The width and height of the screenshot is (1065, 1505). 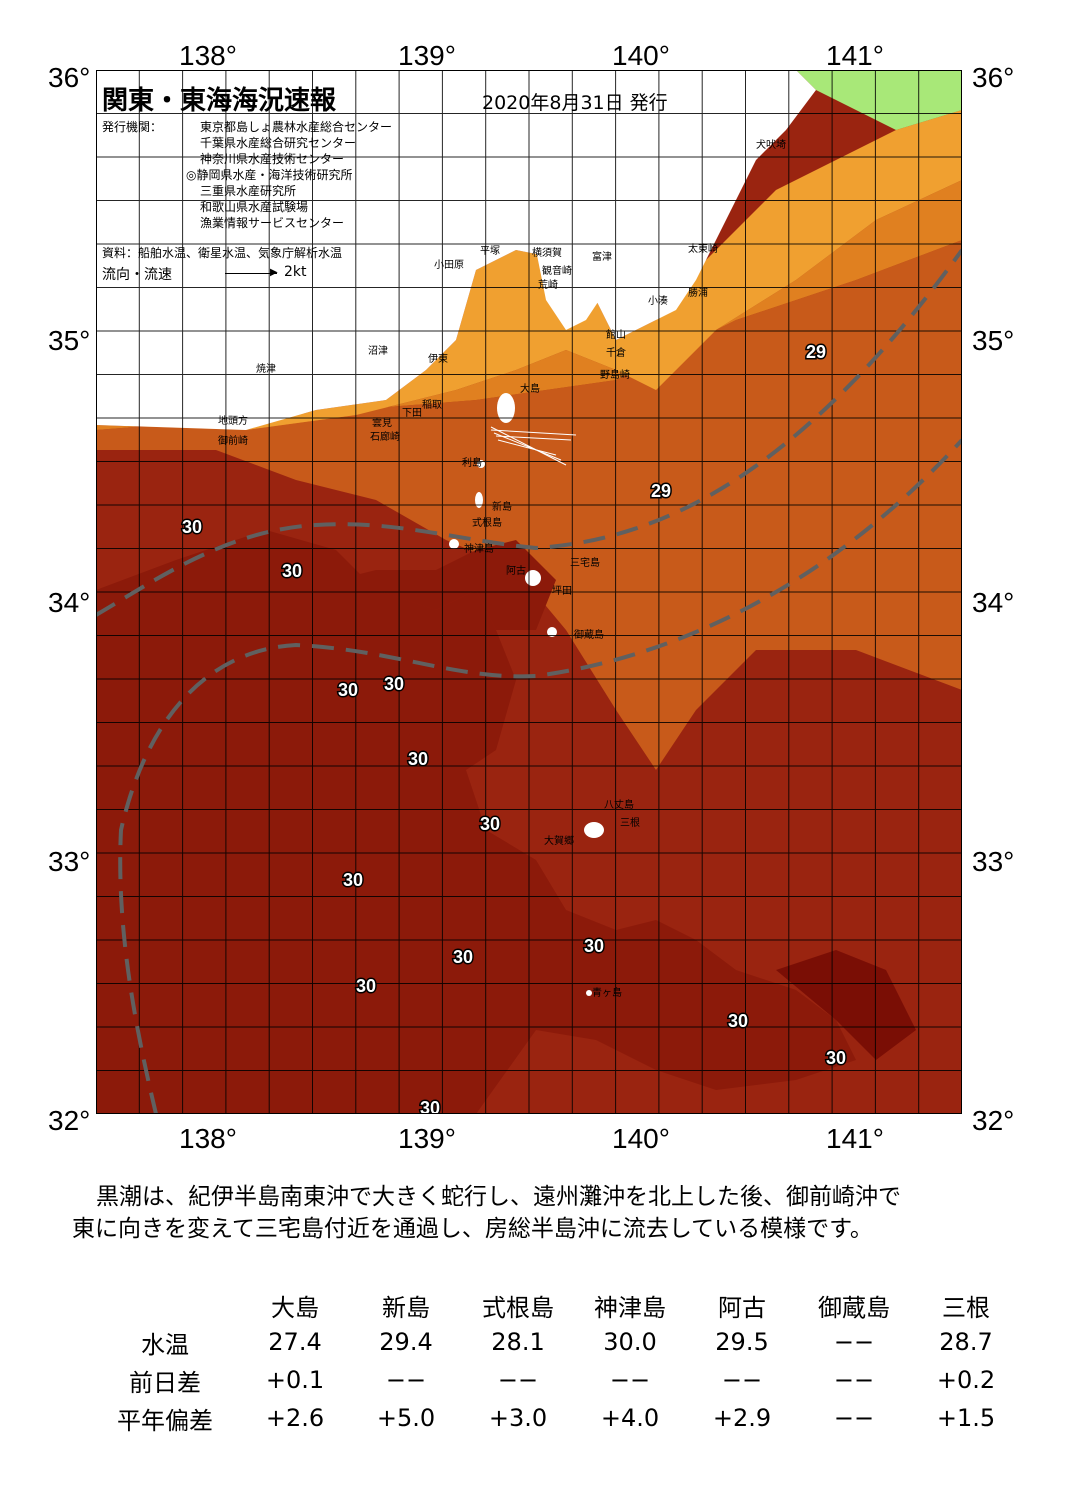 I want to click on flow-vectors, so click(x=533, y=446).